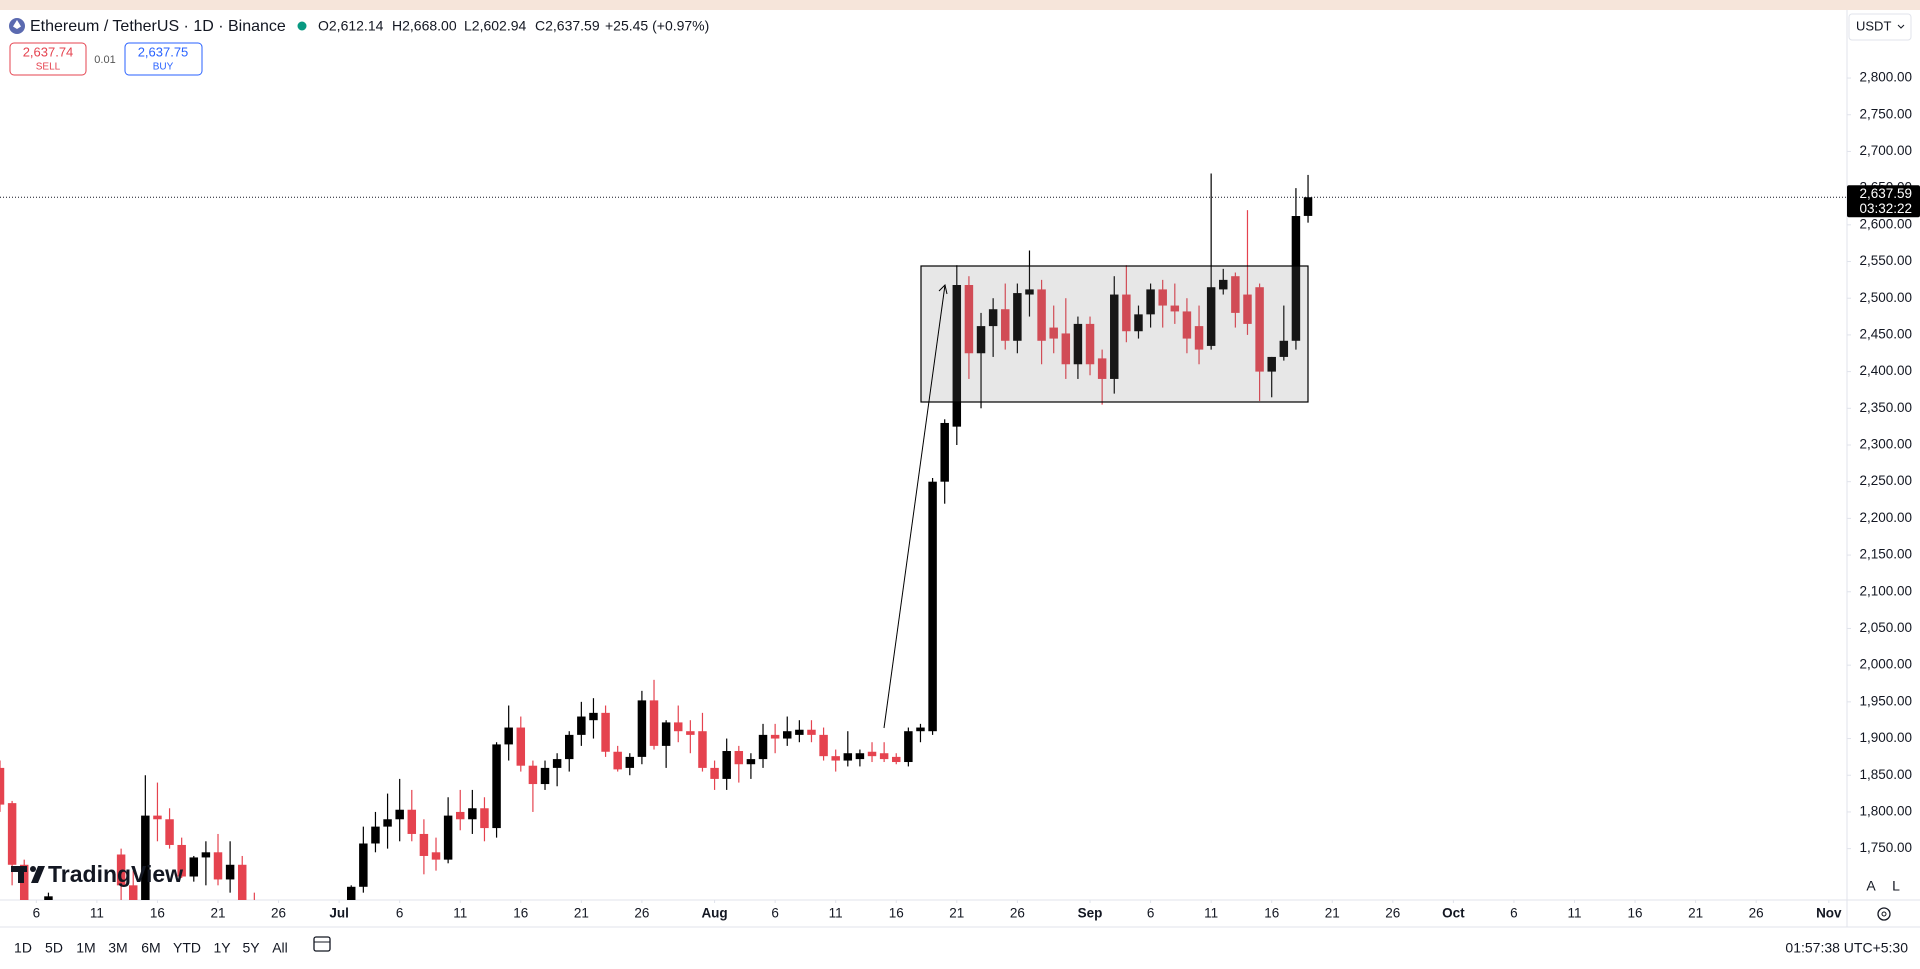  I want to click on range-button: 6M, so click(150, 948).